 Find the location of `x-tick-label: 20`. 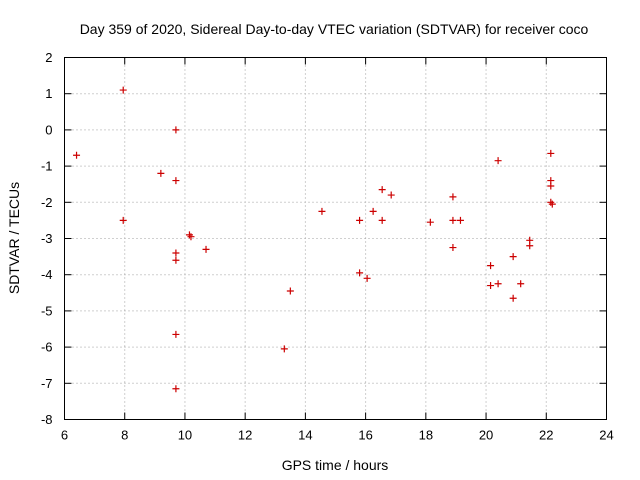

x-tick-label: 20 is located at coordinates (486, 435).